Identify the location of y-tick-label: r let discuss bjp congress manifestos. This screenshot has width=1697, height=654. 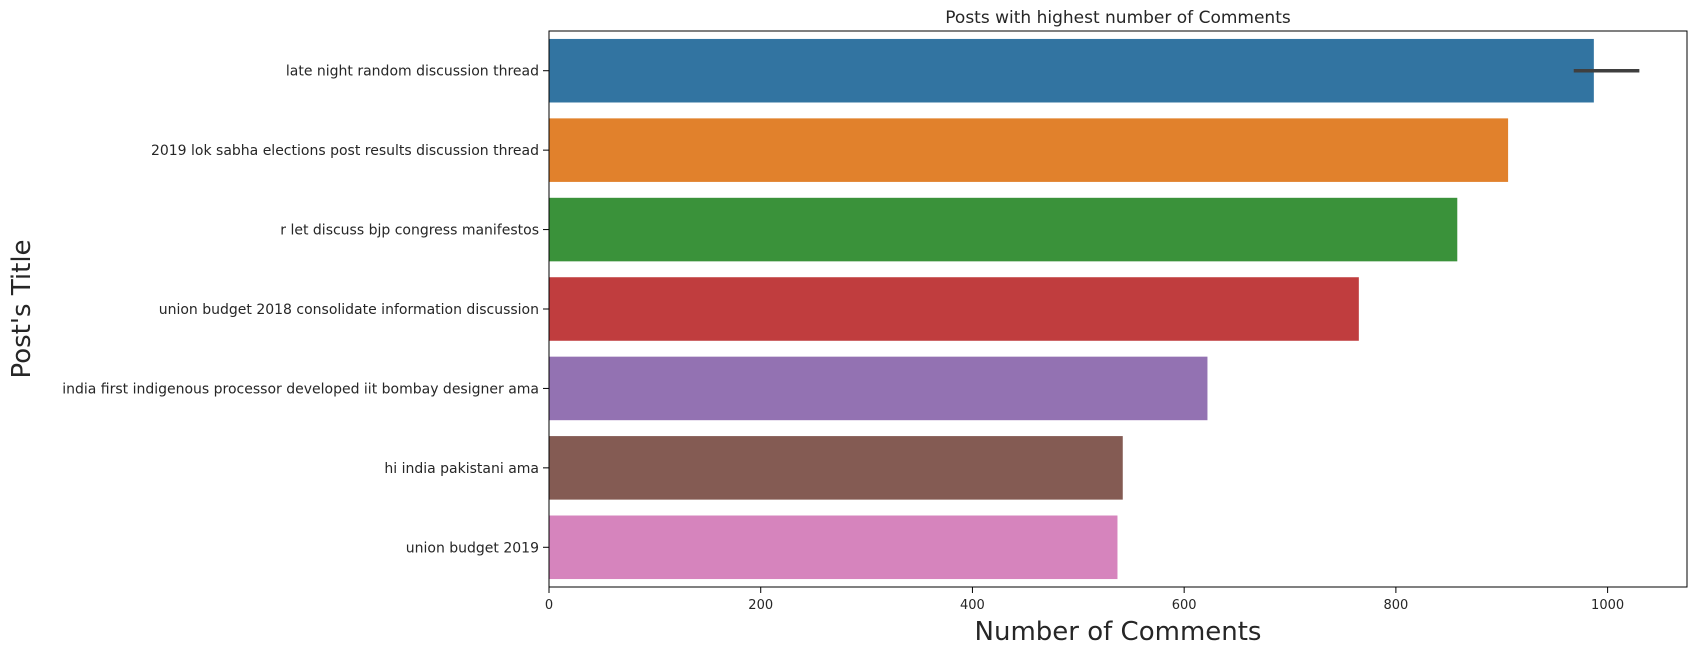
(409, 231).